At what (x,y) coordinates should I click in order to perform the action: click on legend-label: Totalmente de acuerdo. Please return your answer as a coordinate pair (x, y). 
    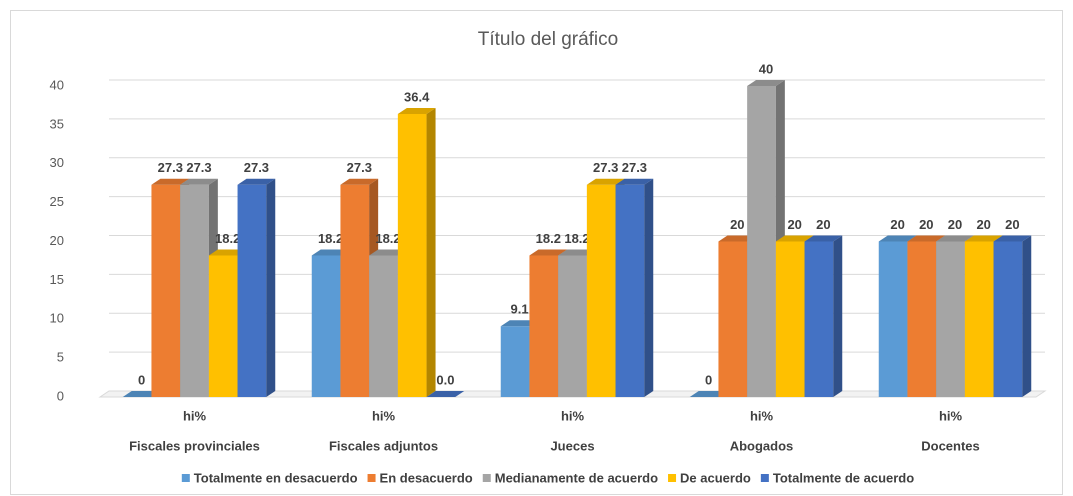
    Looking at the image, I should click on (843, 477).